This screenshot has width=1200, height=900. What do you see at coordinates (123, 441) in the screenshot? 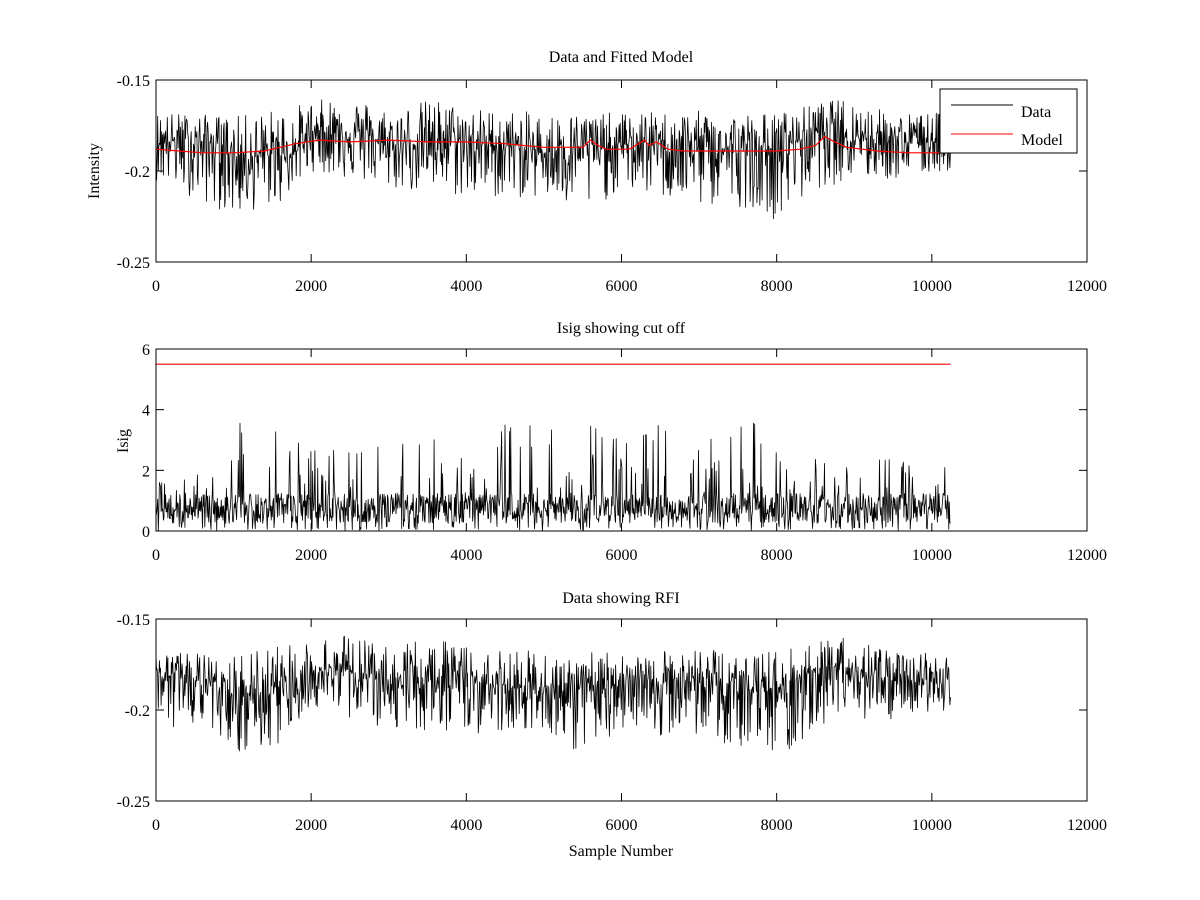
I see `y-axis-title: Isig` at bounding box center [123, 441].